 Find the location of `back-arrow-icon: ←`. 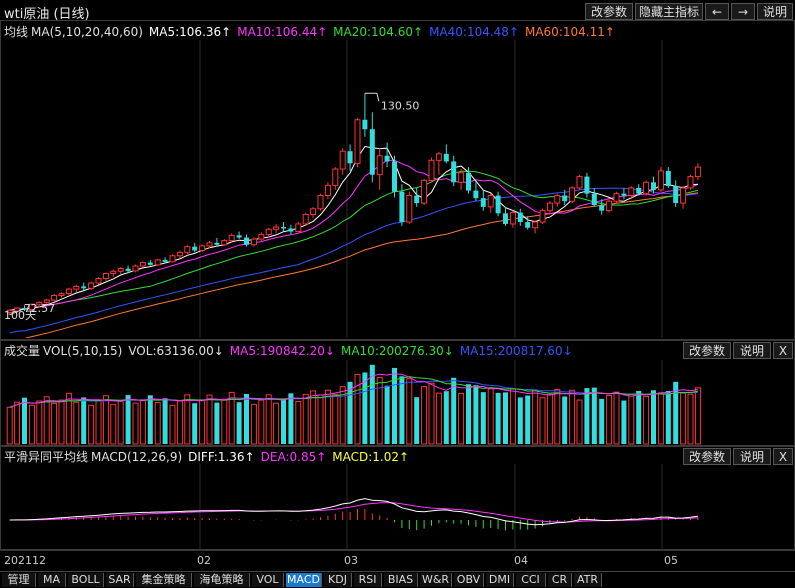

back-arrow-icon: ← is located at coordinates (717, 11).